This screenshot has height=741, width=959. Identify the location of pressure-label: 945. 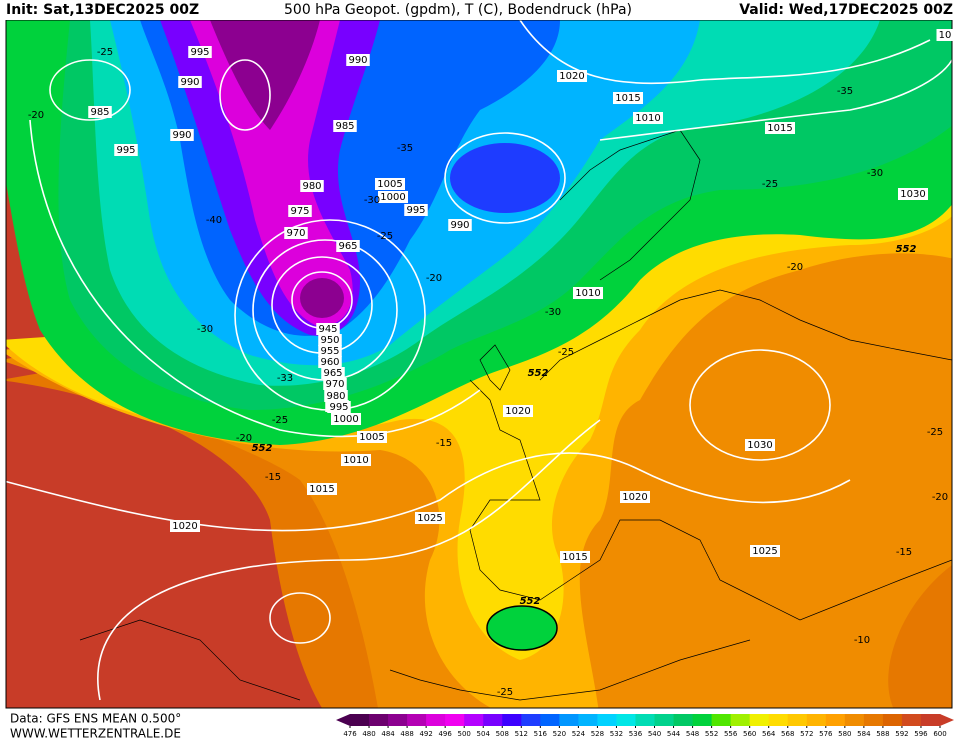
(327, 329).